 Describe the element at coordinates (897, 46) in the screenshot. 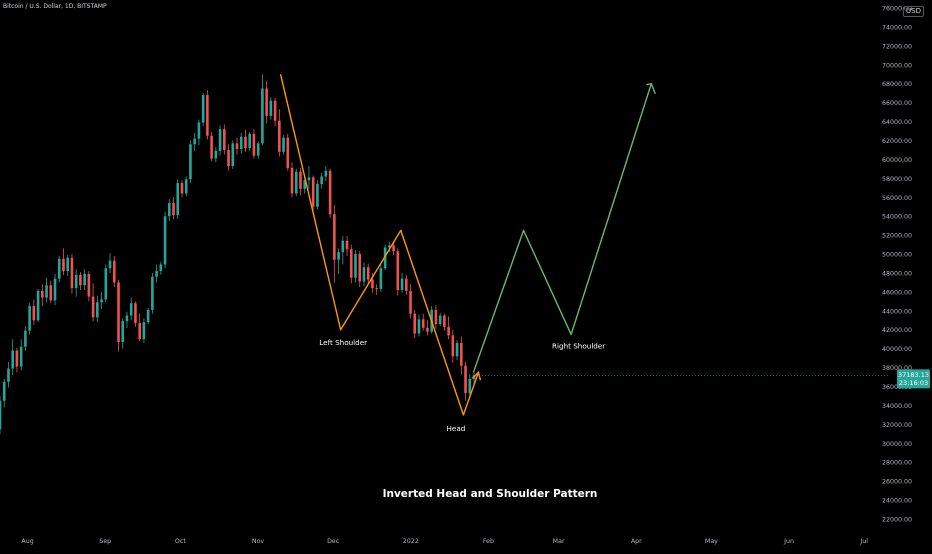

I see `y-tick-label: 72000.00` at that location.